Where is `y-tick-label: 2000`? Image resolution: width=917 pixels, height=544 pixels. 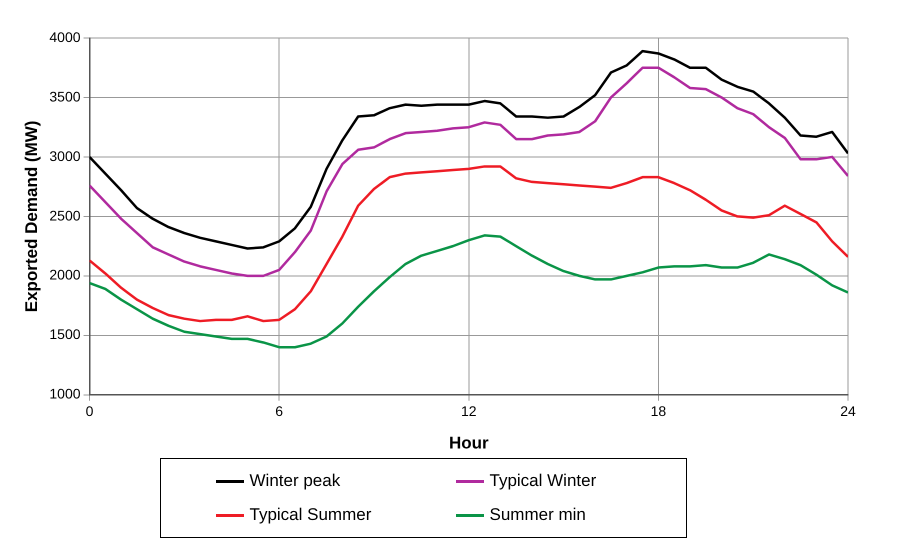
y-tick-label: 2000 is located at coordinates (65, 274).